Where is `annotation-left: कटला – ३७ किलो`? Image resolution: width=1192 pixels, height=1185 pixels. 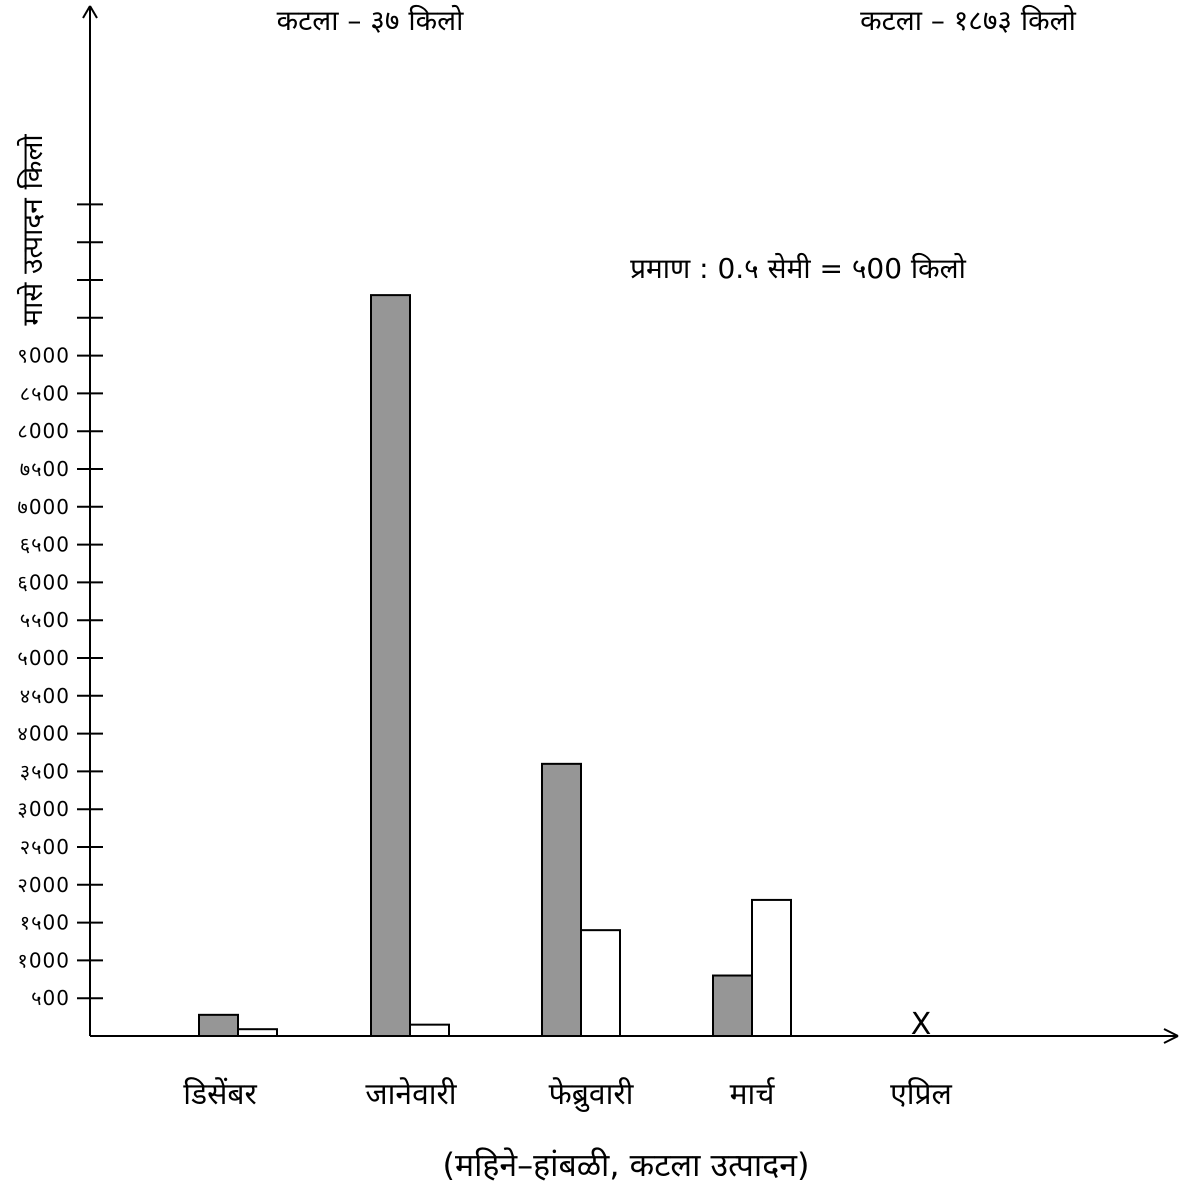 annotation-left: कटला – ३७ किलो is located at coordinates (370, 20).